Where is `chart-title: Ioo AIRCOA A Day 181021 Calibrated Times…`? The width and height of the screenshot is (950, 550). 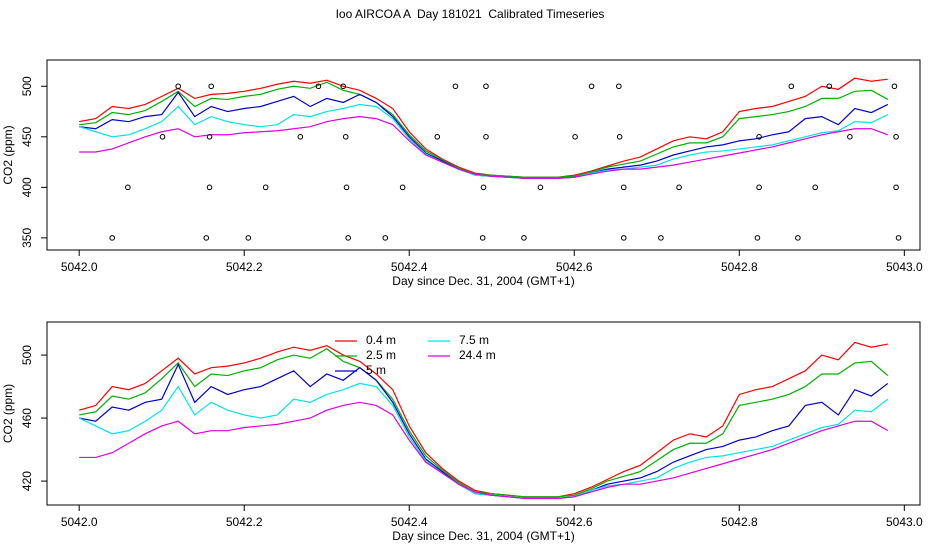 chart-title: Ioo AIRCOA A Day 181021 Calibrated Times… is located at coordinates (470, 14).